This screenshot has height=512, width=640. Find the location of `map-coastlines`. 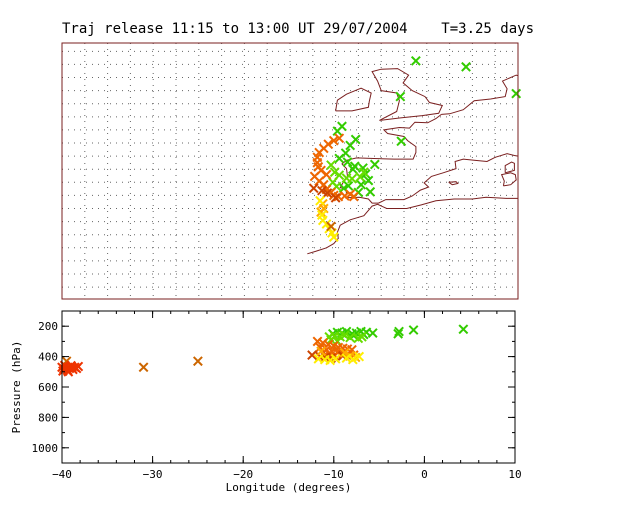

map-coastlines is located at coordinates (413, 161).